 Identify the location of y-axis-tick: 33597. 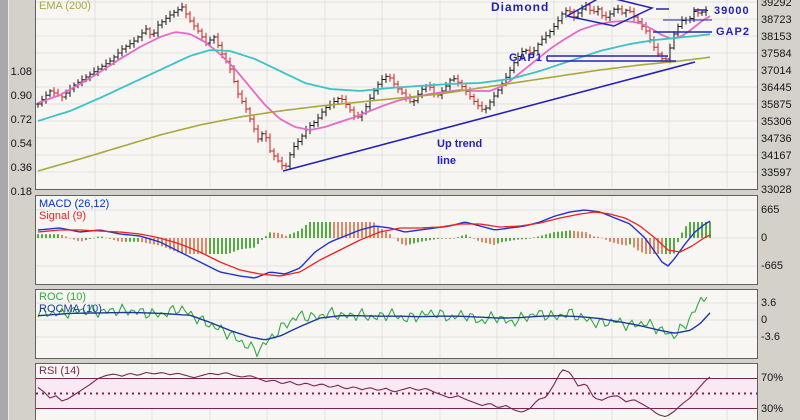
(776, 172).